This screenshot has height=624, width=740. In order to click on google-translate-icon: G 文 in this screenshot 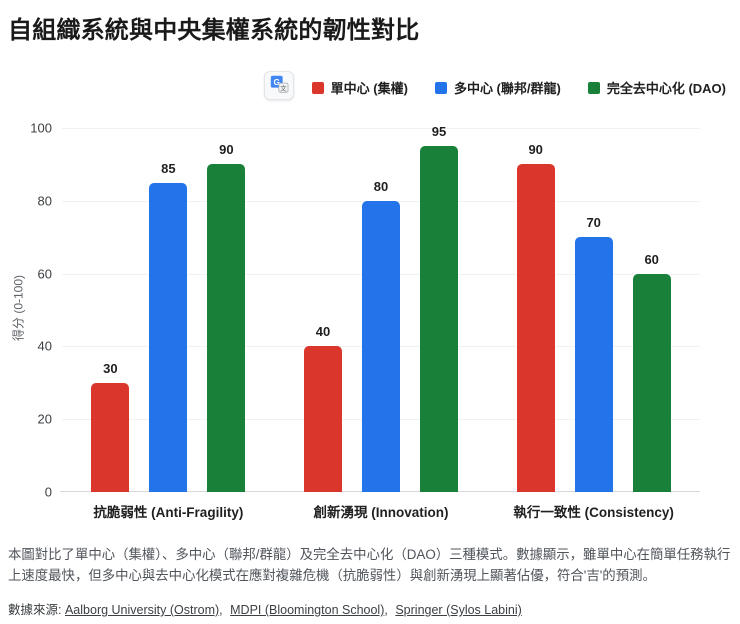, I will do `click(279, 86)`.